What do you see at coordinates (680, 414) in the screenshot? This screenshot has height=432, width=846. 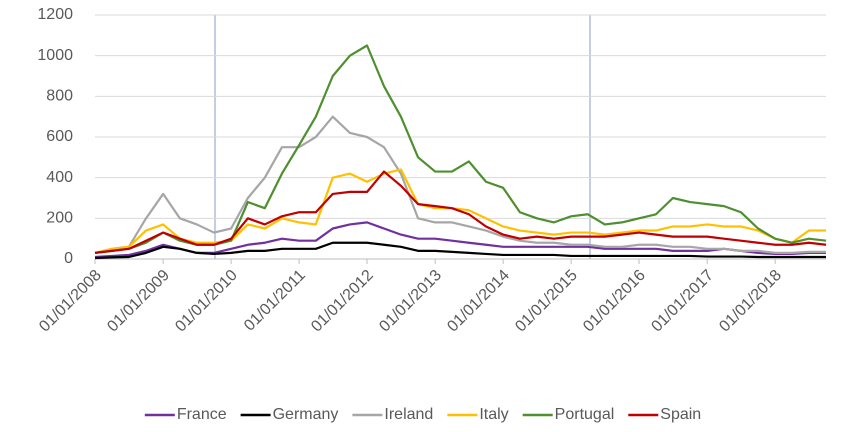 I see `legend-label: Spain` at bounding box center [680, 414].